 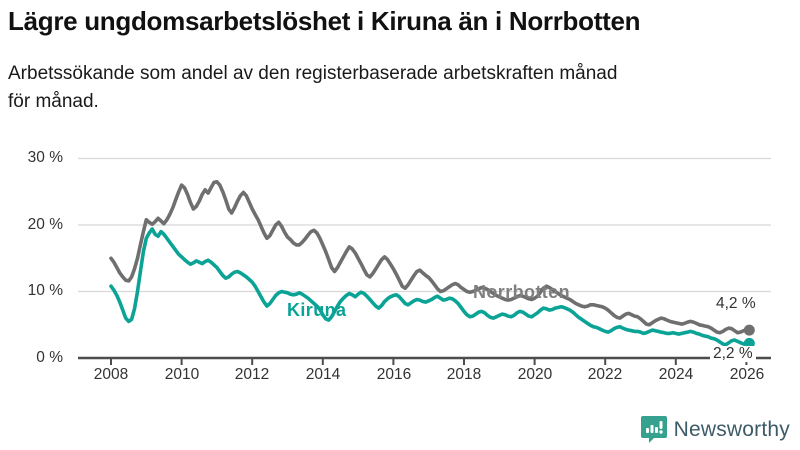 What do you see at coordinates (521, 292) in the screenshot?
I see `series-label-norrbotten: Norrbotten` at bounding box center [521, 292].